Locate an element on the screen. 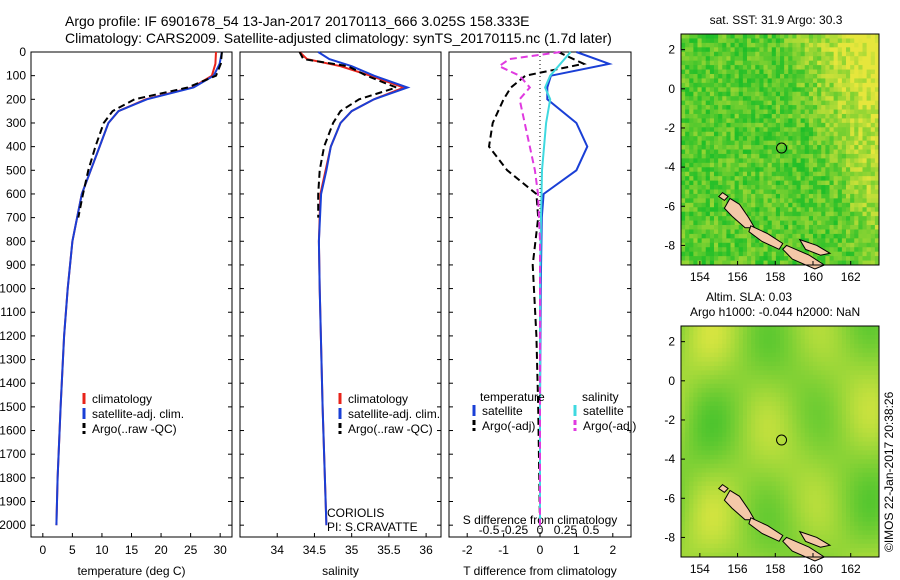 This screenshot has width=900, height=580. x-tick-label: 34.5 is located at coordinates (315, 550).